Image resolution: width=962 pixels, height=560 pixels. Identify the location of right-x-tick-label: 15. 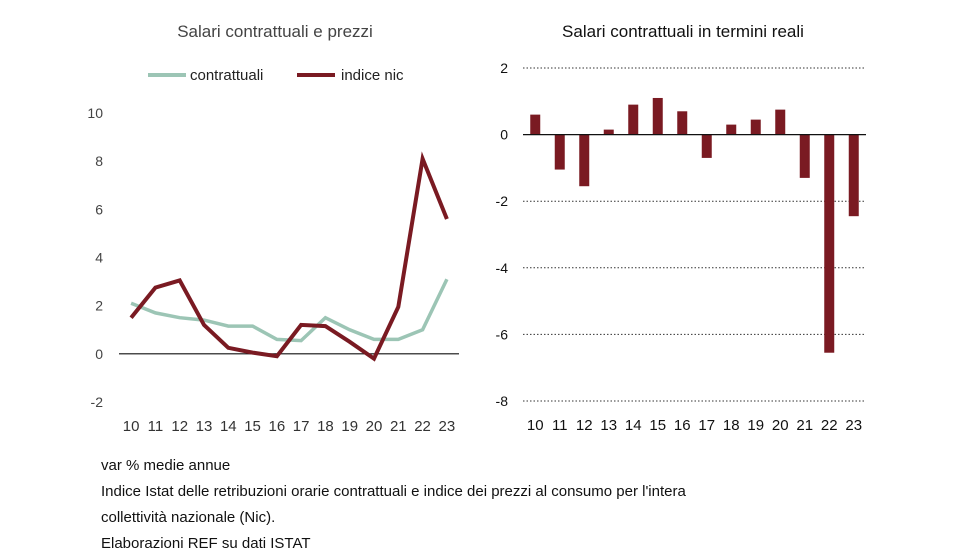
(657, 425).